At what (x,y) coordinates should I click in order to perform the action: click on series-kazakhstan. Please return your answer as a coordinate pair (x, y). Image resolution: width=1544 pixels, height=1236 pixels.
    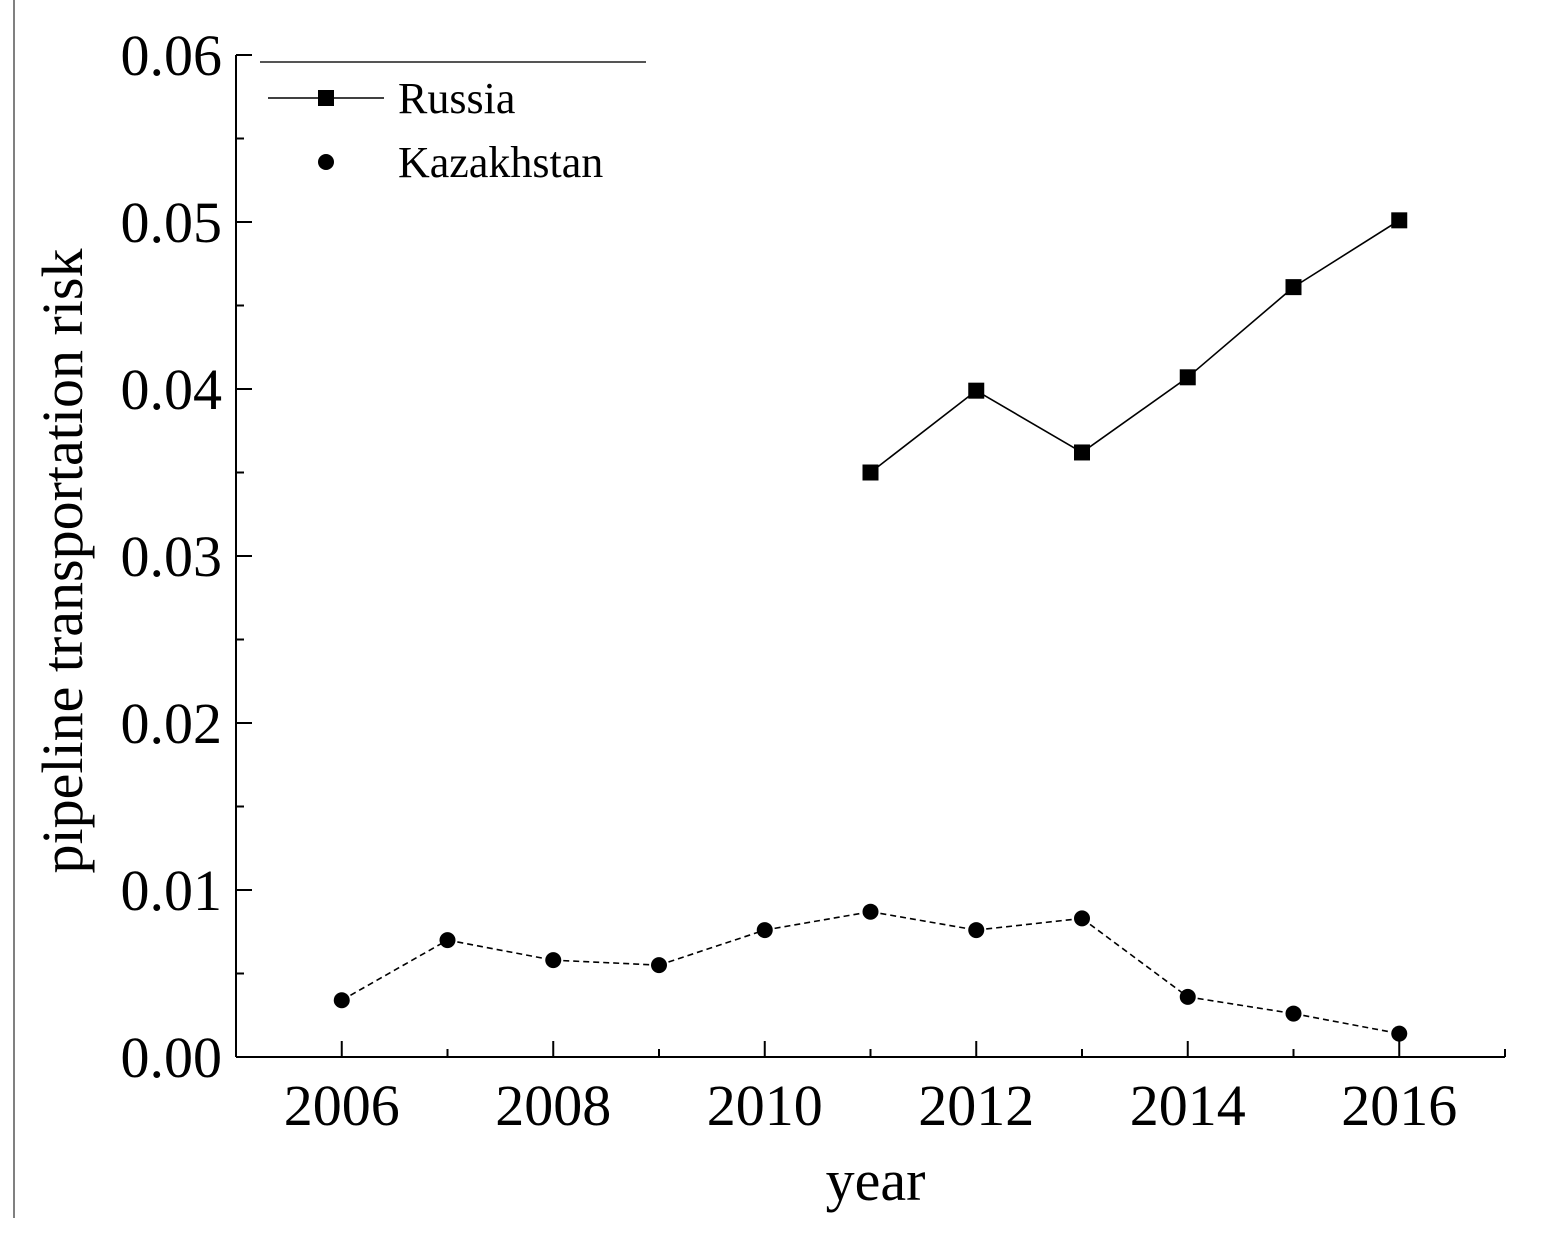
    Looking at the image, I should click on (870, 972).